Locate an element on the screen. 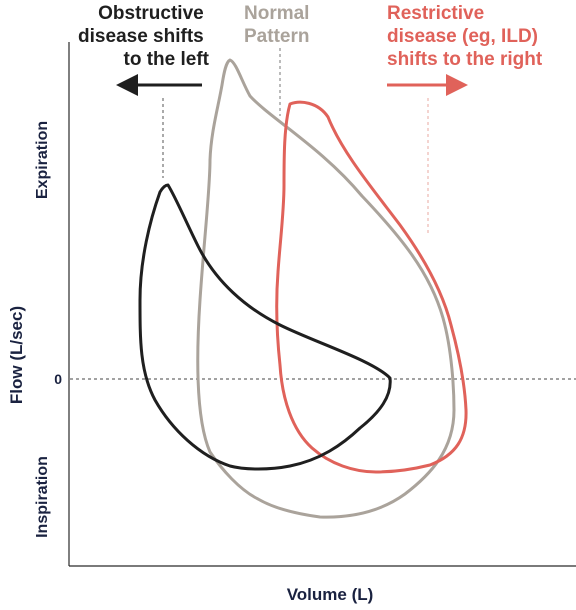 Image resolution: width=576 pixels, height=610 pixels. arrow-left-icon is located at coordinates (159, 85).